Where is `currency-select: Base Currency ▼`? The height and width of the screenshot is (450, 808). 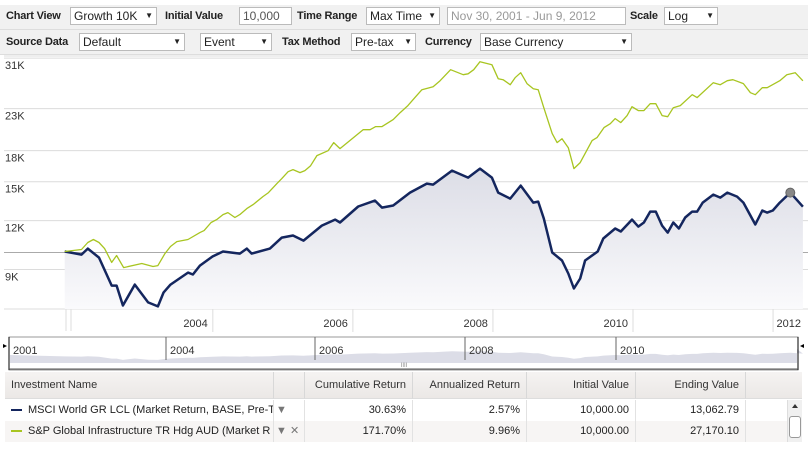
currency-select: Base Currency ▼ is located at coordinates (556, 42).